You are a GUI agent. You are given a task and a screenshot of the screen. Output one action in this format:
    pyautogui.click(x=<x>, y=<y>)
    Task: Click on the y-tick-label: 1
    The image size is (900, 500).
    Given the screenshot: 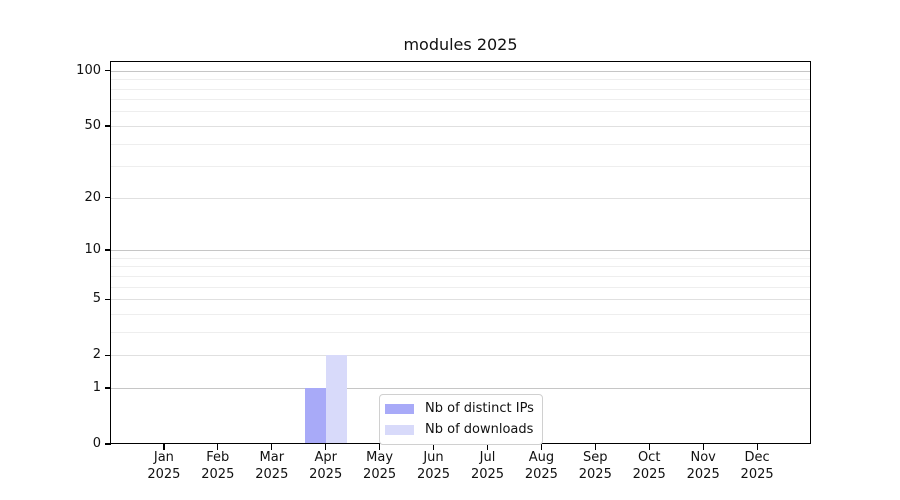 What is the action you would take?
    pyautogui.click(x=96, y=387)
    